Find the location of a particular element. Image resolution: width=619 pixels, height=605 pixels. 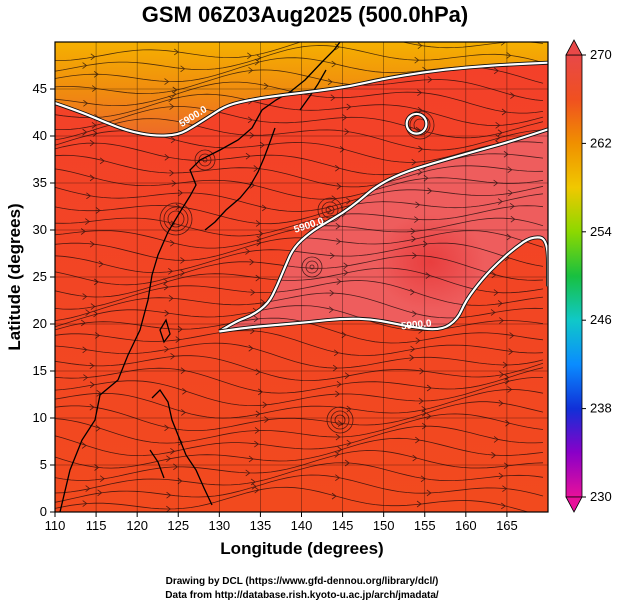

colorbar-top-arrow is located at coordinates (574, 47).